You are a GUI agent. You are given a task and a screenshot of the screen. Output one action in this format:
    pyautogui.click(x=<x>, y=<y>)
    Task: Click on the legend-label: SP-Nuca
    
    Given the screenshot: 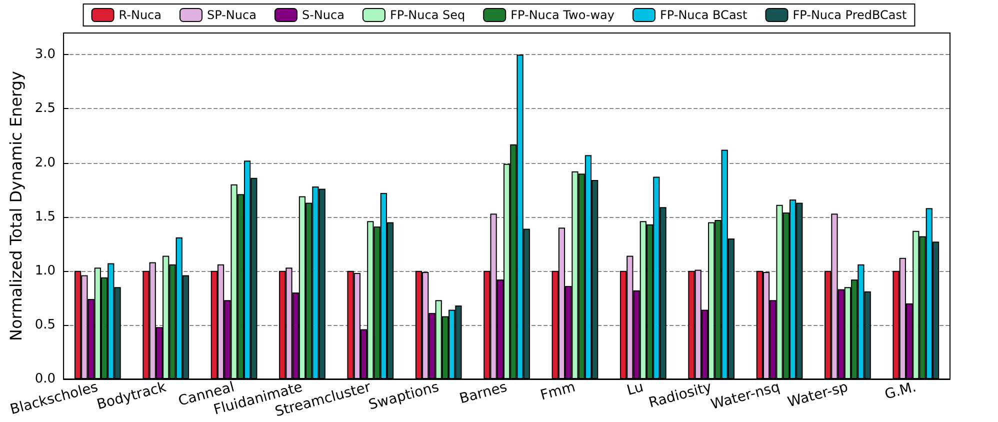 What is the action you would take?
    pyautogui.click(x=231, y=15)
    